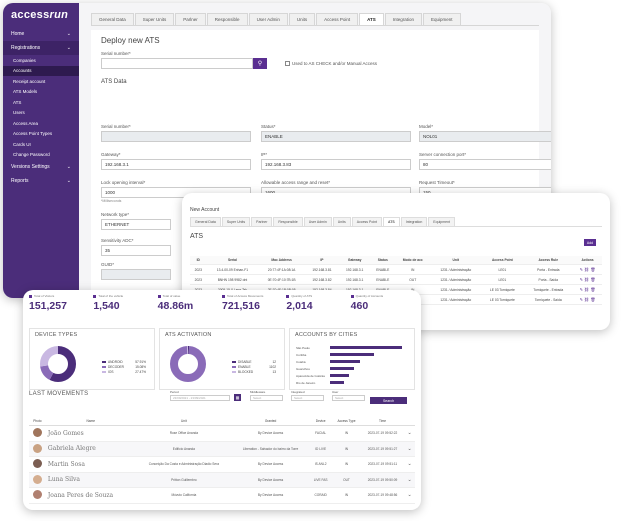 This screenshot has height=521, width=621. Describe the element at coordinates (41, 60) in the screenshot. I see `sidebar-item-companies: Companies` at that location.